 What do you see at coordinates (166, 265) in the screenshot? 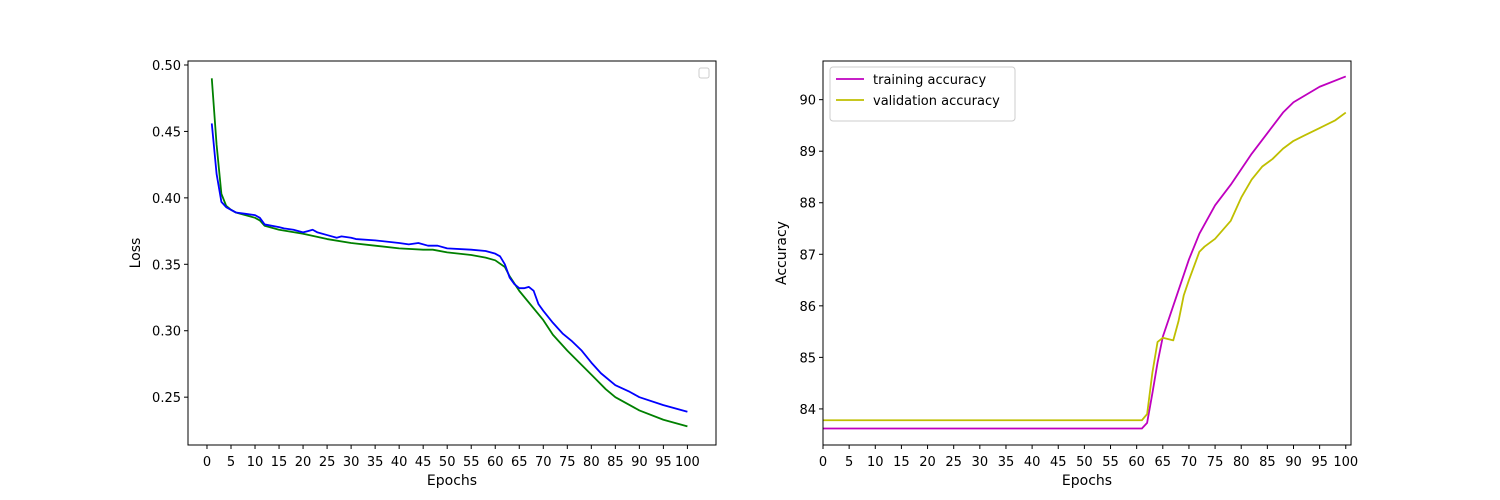
I see `y-tick-label: 0.35` at bounding box center [166, 265].